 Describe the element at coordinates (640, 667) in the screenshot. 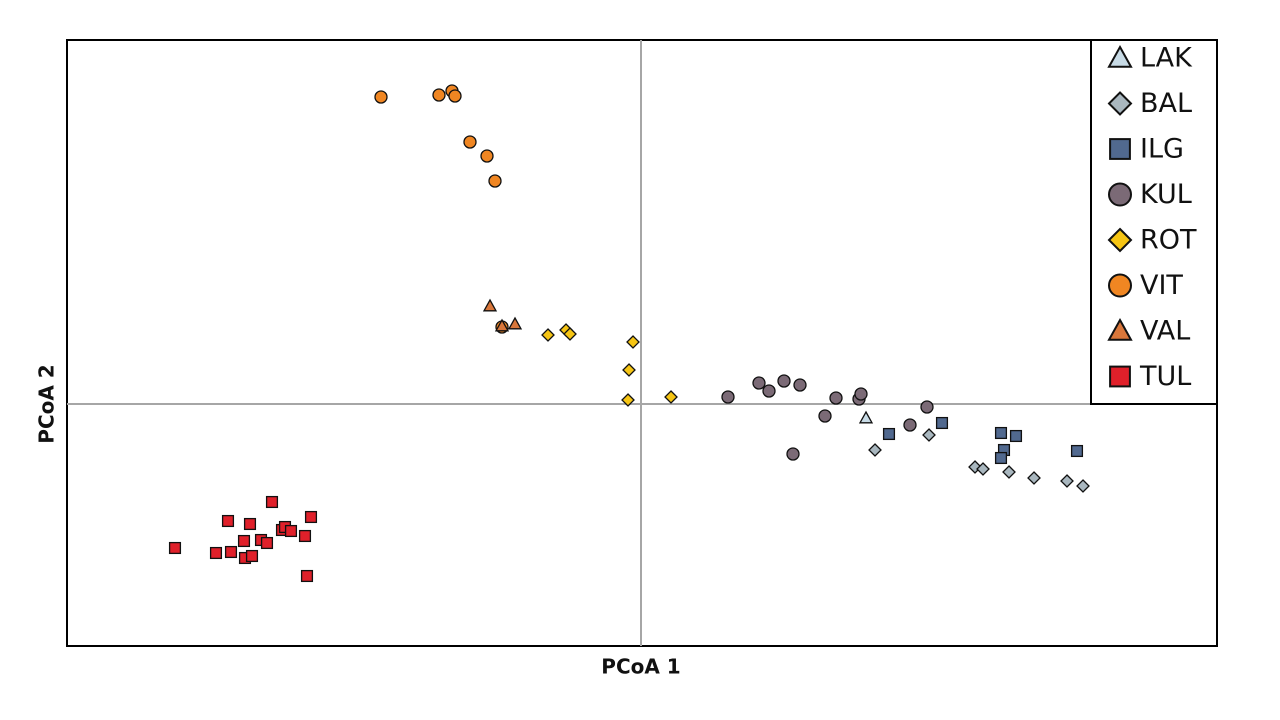

I see `x-axis-label: PCoA 1` at that location.